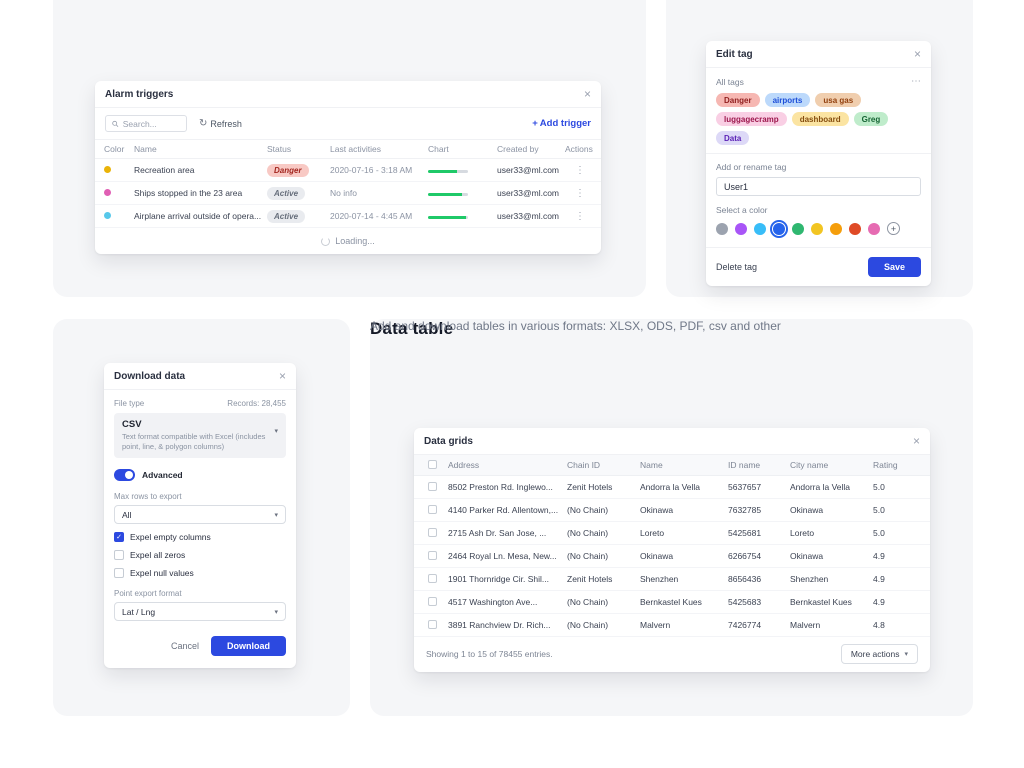  What do you see at coordinates (107, 192) in the screenshot?
I see `trigger-color-dot` at bounding box center [107, 192].